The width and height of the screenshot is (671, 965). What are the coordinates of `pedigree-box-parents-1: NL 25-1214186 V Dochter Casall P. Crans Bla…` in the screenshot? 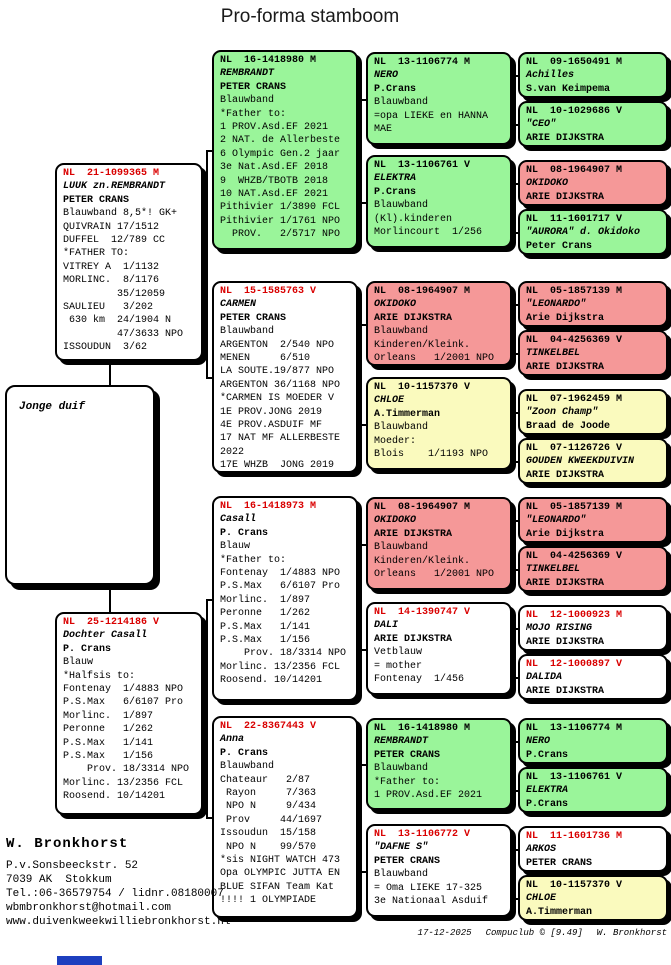 It's located at (129, 713).